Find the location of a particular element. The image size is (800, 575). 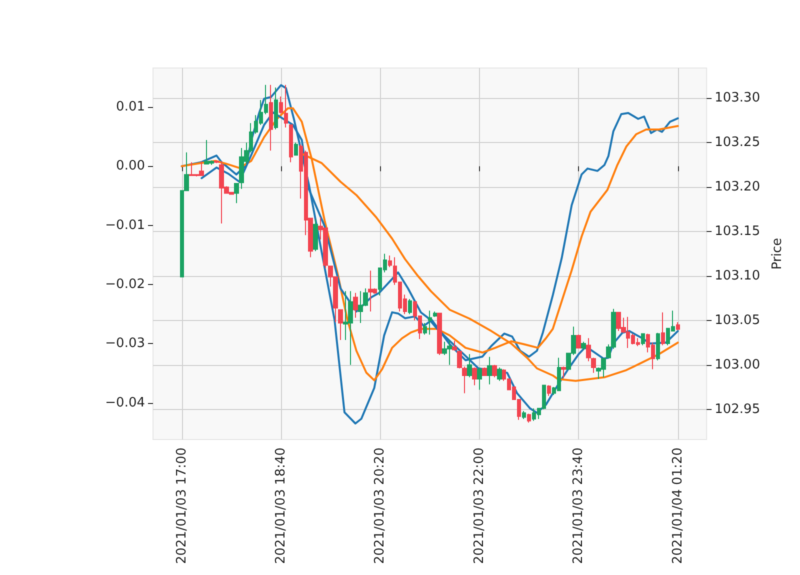

y-tick-label: −0.01 is located at coordinates (125, 225).